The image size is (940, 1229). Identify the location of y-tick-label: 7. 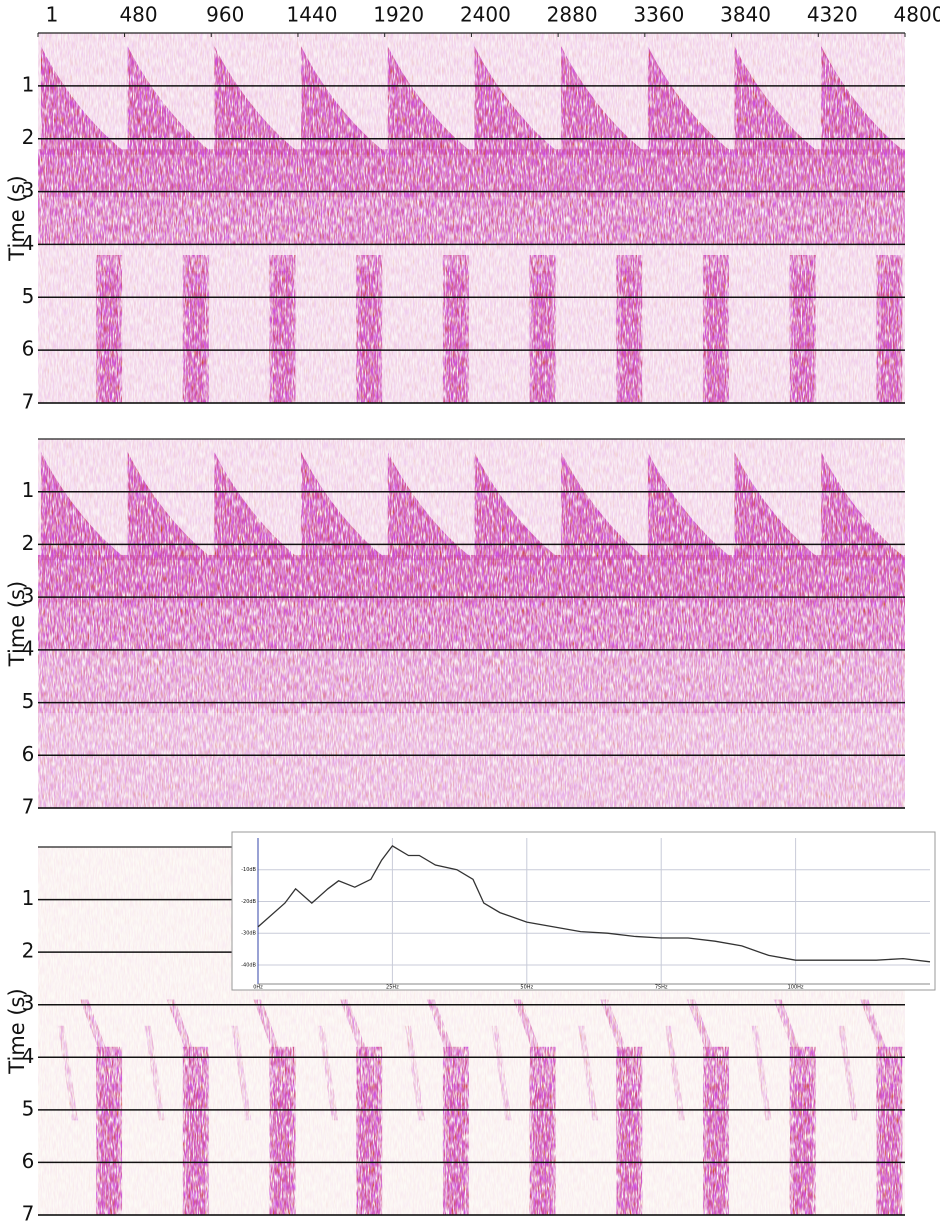
(28, 1214).